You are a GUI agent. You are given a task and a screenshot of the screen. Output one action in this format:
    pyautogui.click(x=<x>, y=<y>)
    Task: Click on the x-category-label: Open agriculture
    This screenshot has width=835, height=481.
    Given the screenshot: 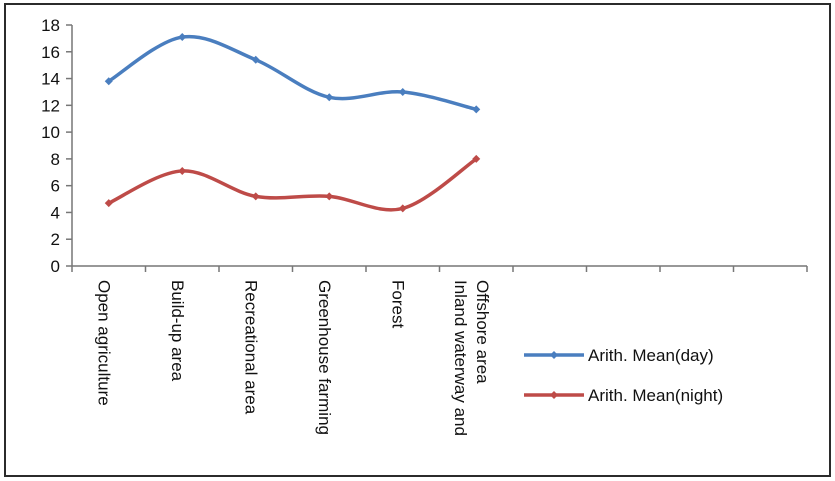 What is the action you would take?
    pyautogui.click(x=103, y=343)
    